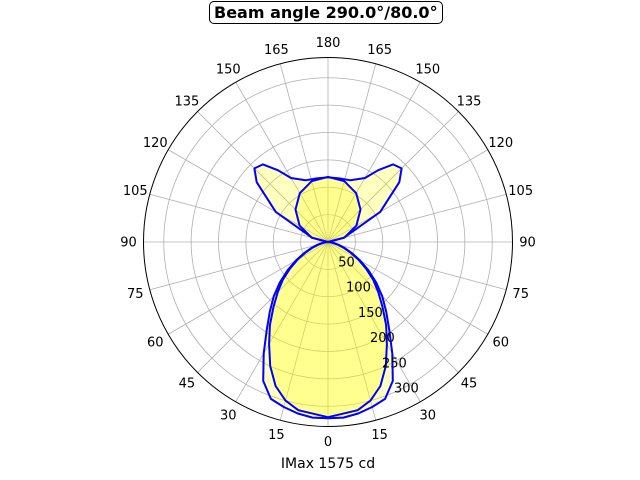  Describe the element at coordinates (370, 313) in the screenshot. I see `radial-tick-label: 150` at that location.